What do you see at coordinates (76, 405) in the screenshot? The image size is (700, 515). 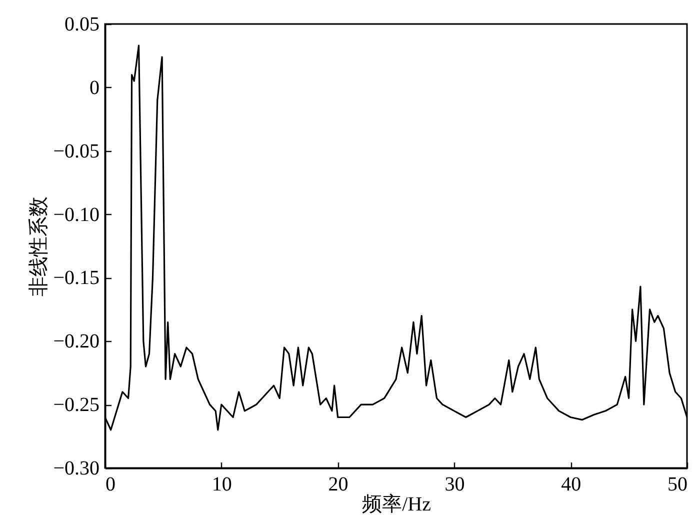 I see `y-tick-label: −0.25` at bounding box center [76, 405].